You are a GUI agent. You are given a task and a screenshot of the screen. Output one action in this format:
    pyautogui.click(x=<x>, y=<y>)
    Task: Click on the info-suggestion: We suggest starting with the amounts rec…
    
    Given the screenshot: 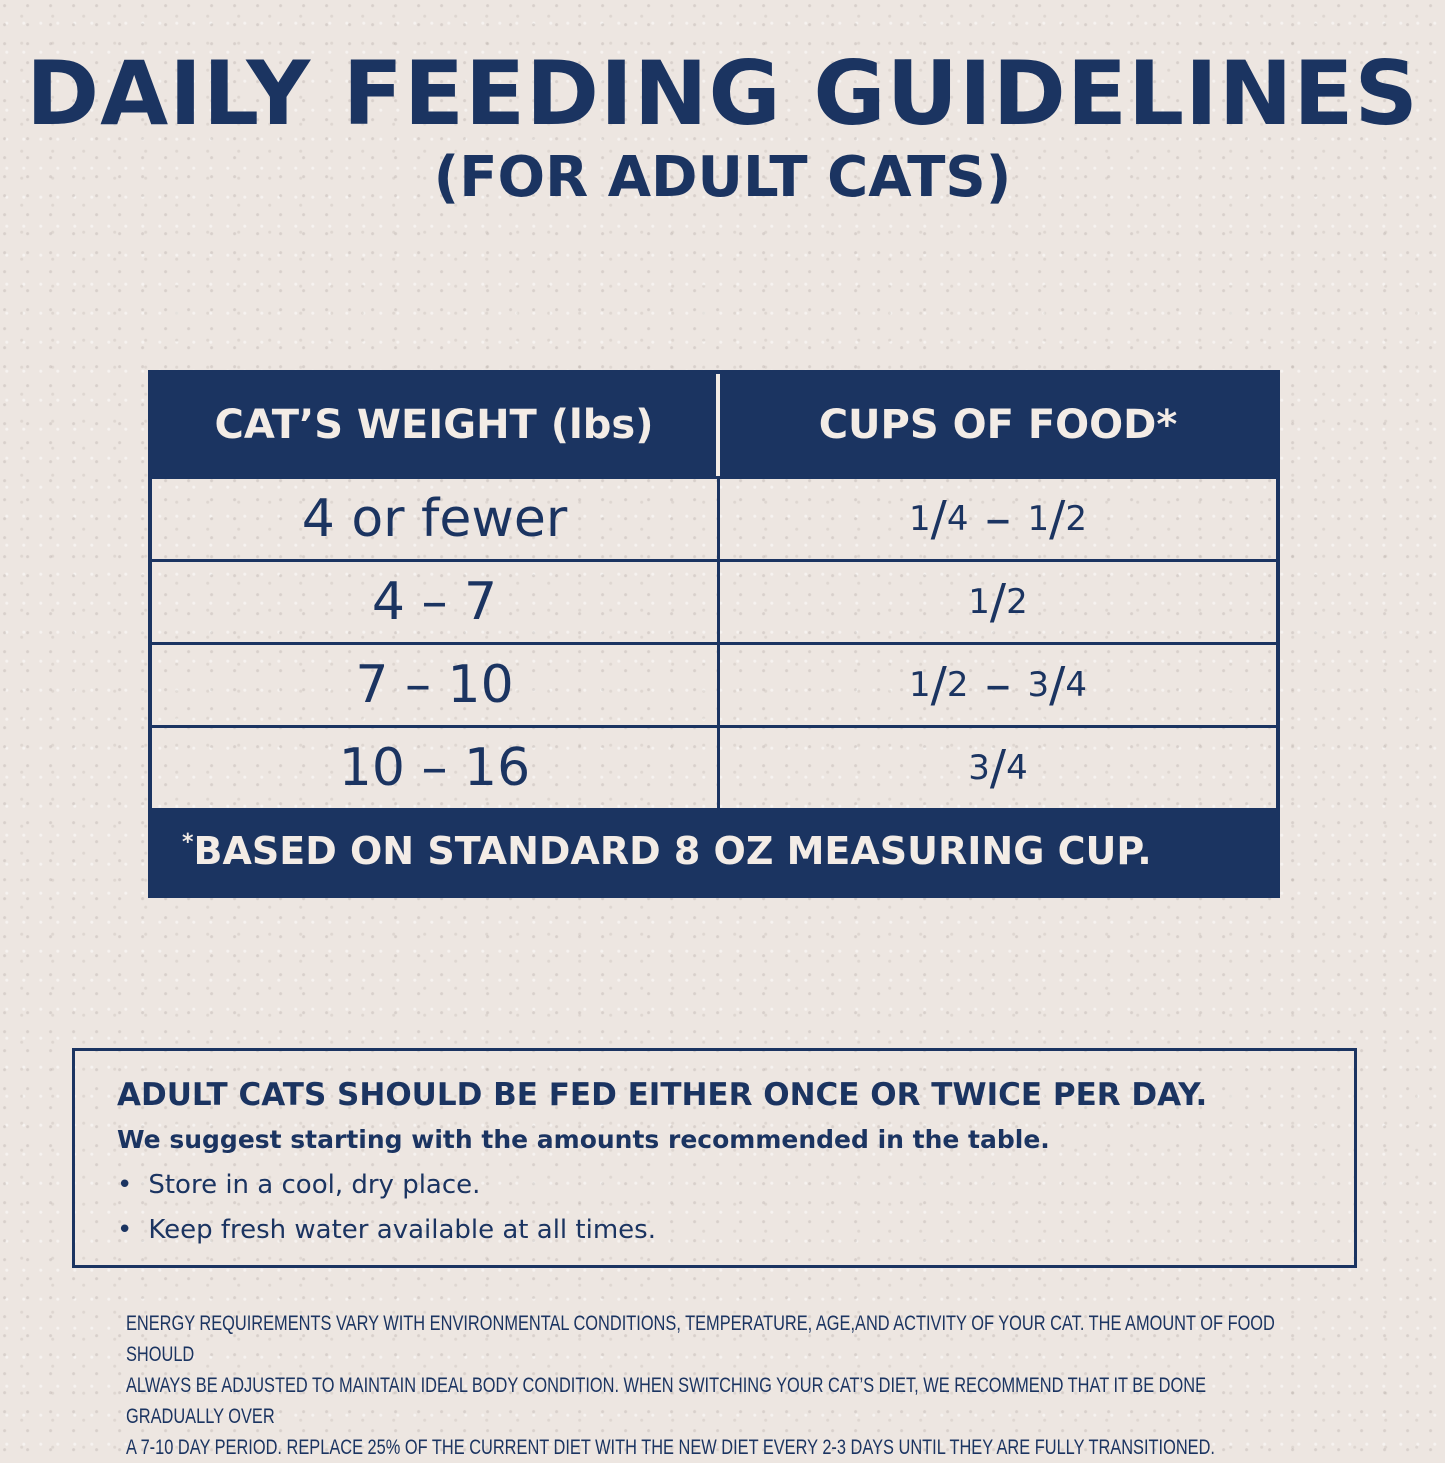 What is the action you would take?
    pyautogui.click(x=583, y=1139)
    